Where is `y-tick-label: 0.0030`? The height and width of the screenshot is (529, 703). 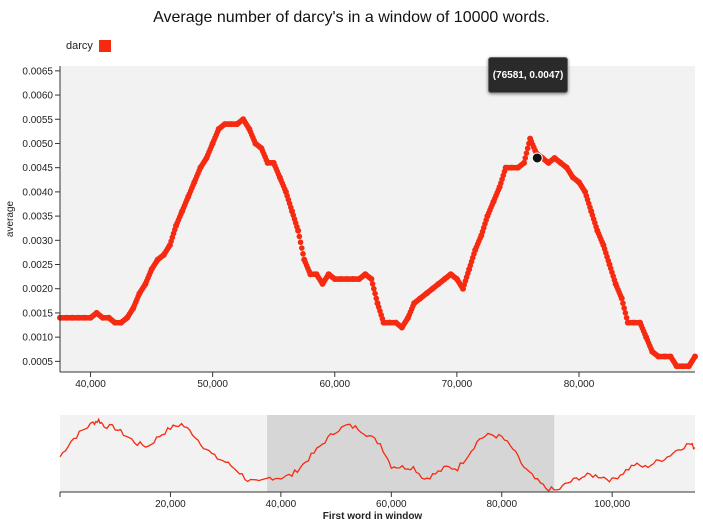
y-tick-label: 0.0030 is located at coordinates (37, 241).